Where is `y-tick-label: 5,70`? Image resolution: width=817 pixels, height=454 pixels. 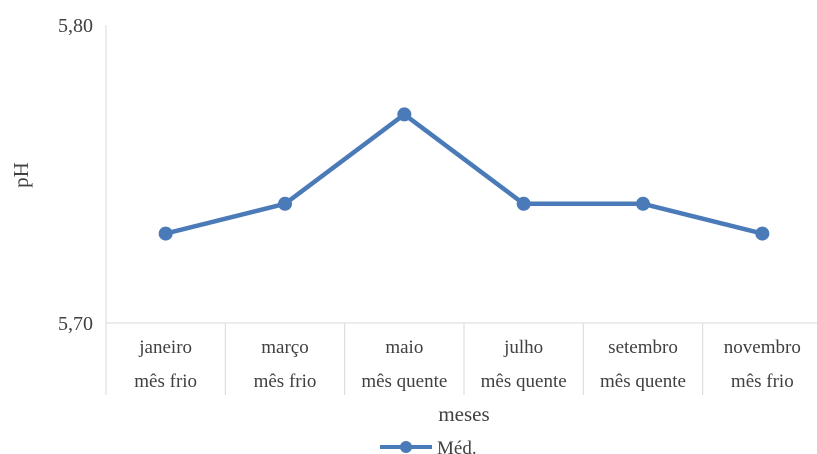
y-tick-label: 5,70 is located at coordinates (75, 324).